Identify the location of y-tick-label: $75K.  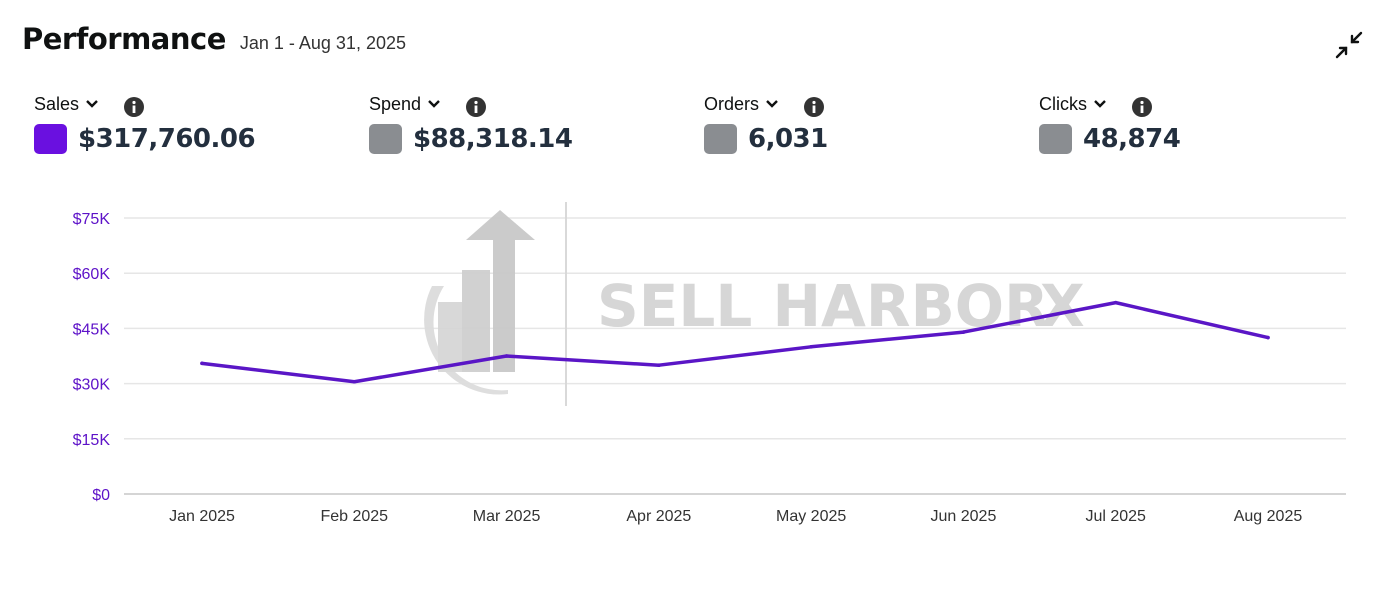
(92, 219).